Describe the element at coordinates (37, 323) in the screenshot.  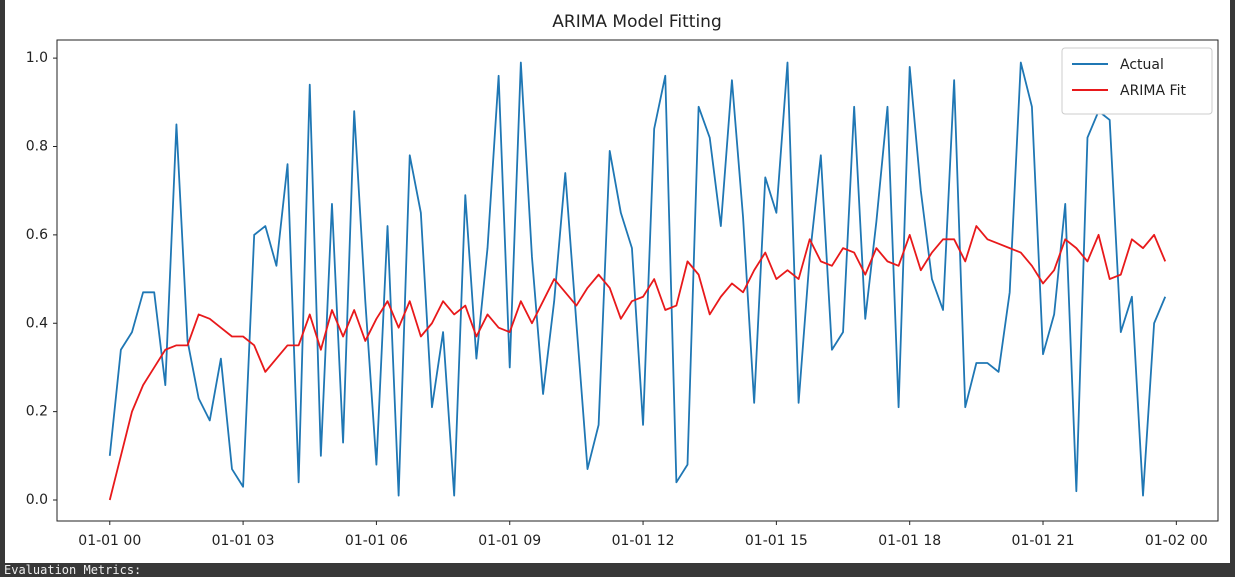
I see `y-tick-label: 0.4` at that location.